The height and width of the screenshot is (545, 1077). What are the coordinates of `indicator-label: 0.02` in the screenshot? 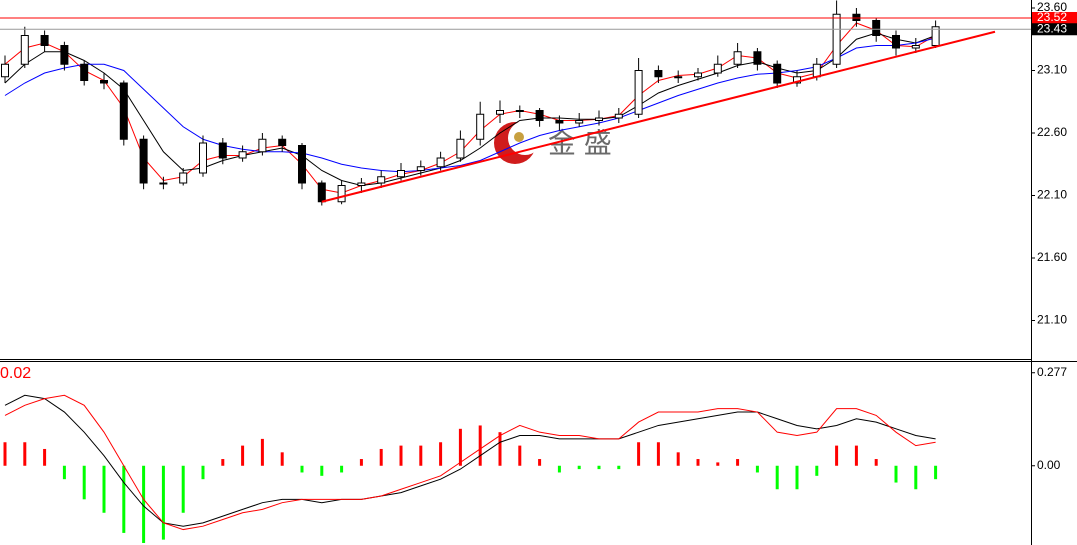 It's located at (15, 373).